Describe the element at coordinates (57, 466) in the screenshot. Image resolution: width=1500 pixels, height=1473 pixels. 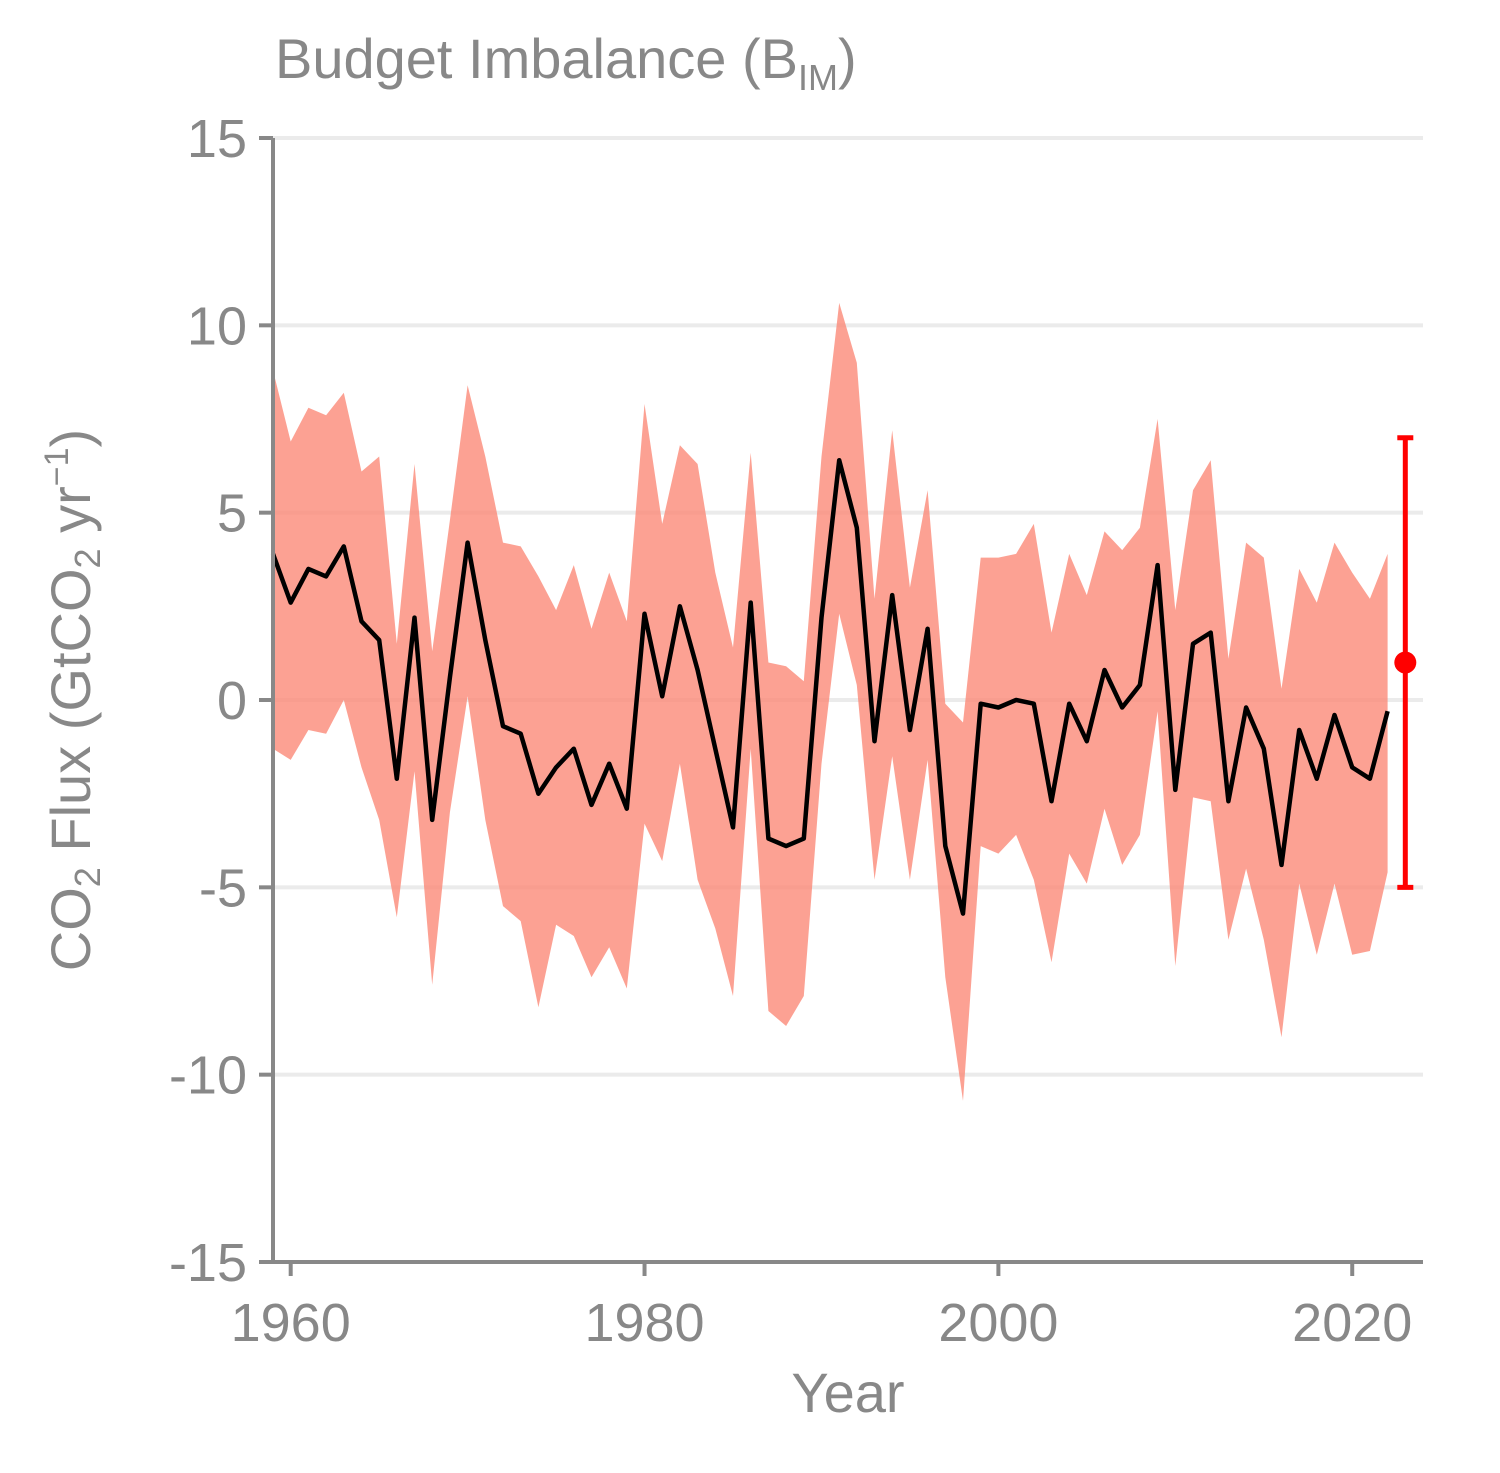
I see `y-axis-label-superscript: −1` at that location.